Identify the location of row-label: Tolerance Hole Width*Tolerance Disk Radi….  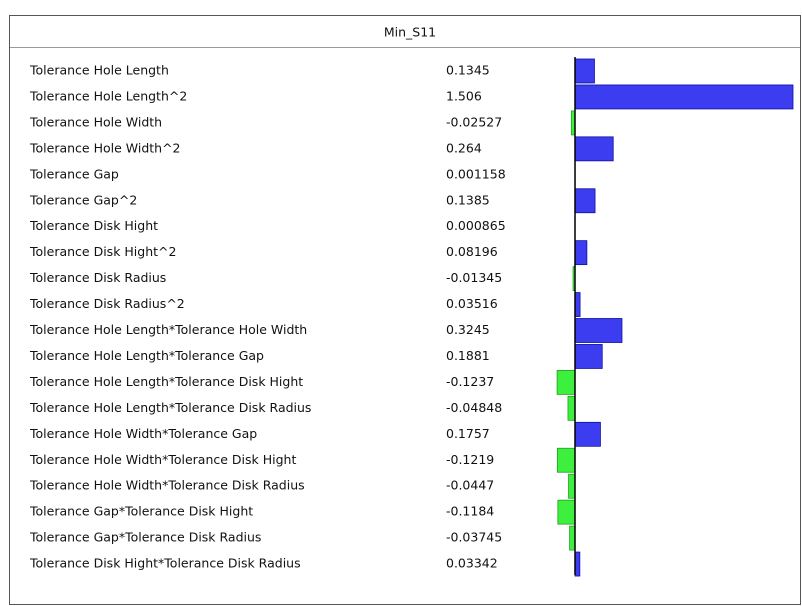
(167, 485).